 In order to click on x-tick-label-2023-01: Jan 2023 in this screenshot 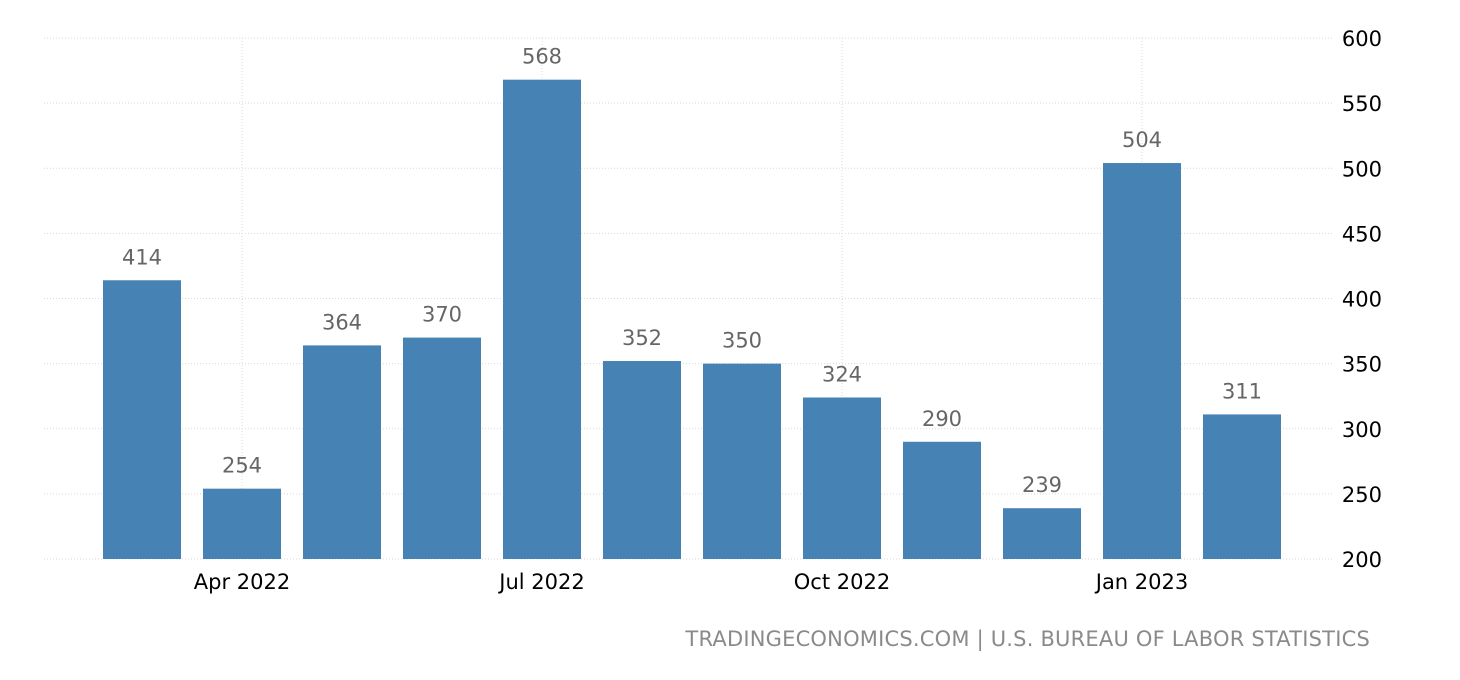, I will do `click(1141, 582)`.